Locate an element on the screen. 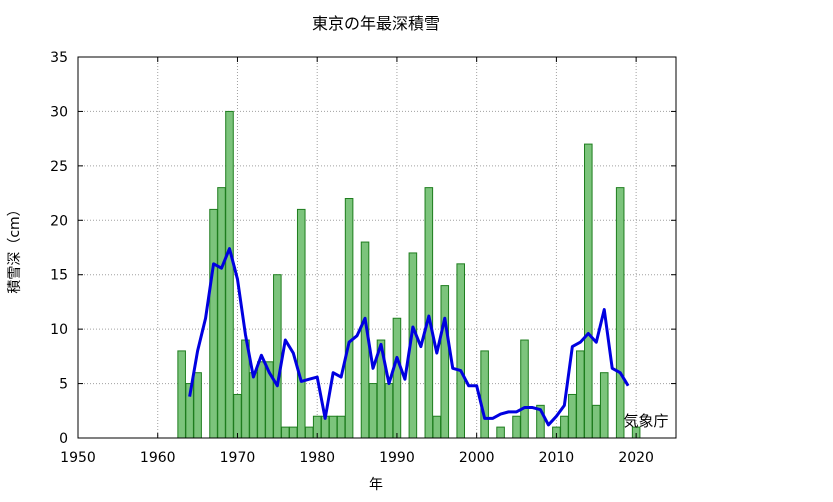 The width and height of the screenshot is (833, 502). bar-1987 is located at coordinates (373, 411).